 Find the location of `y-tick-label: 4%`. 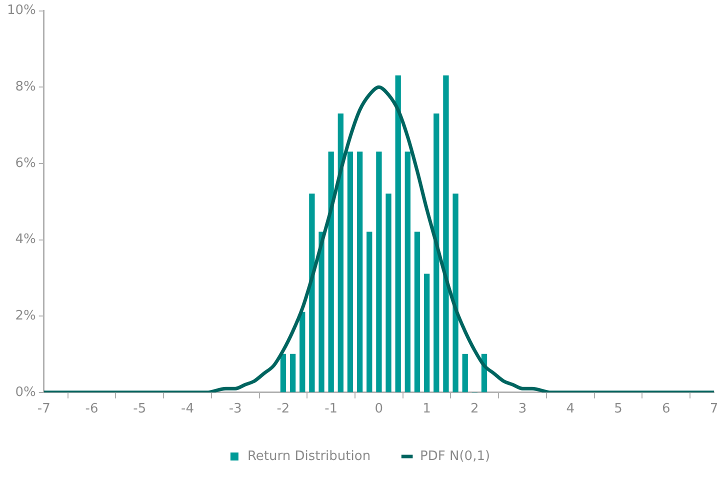

y-tick-label: 4% is located at coordinates (25, 240).